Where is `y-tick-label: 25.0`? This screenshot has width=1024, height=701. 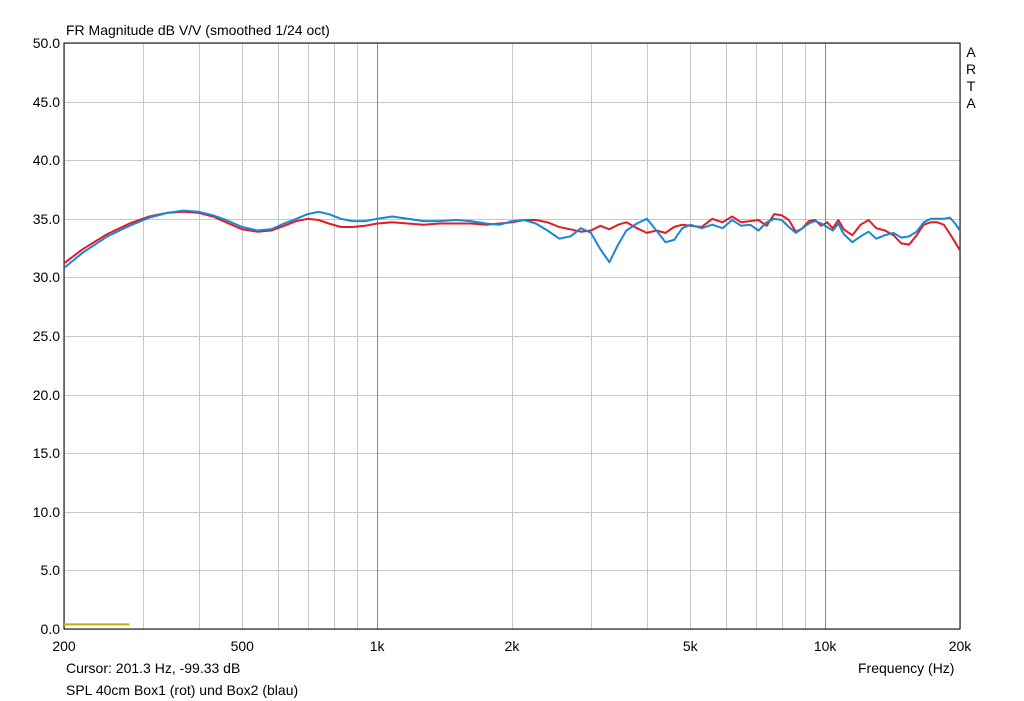
y-tick-label: 25.0 is located at coordinates (46, 336).